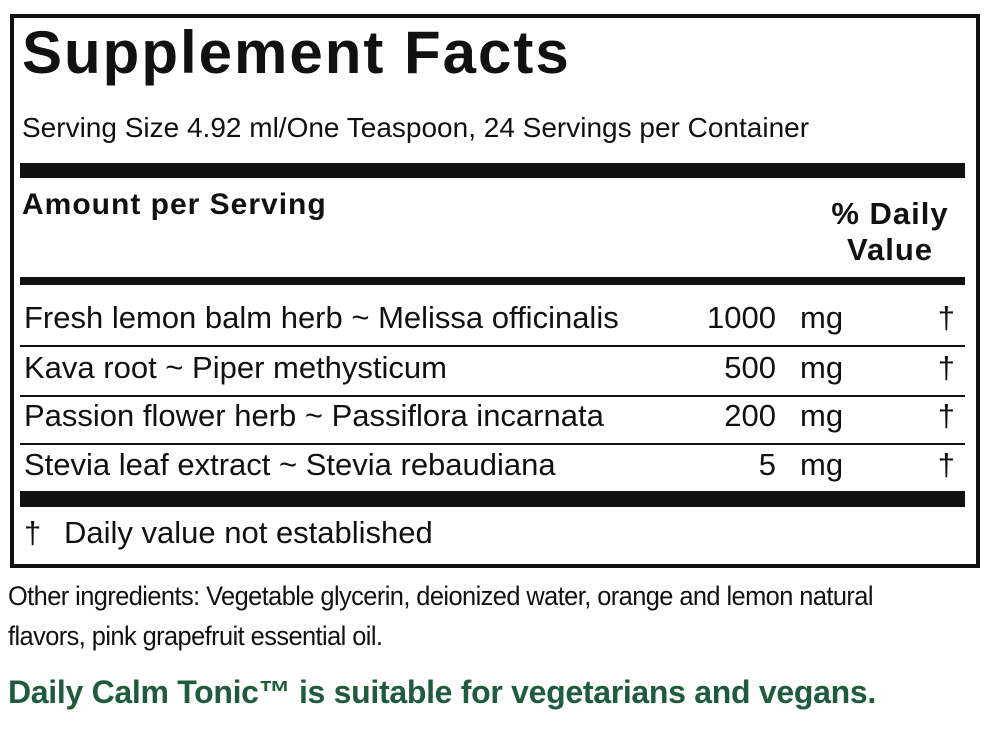 The height and width of the screenshot is (736, 1000). Describe the element at coordinates (750, 367) in the screenshot. I see `ingredient-amount: 500` at that location.